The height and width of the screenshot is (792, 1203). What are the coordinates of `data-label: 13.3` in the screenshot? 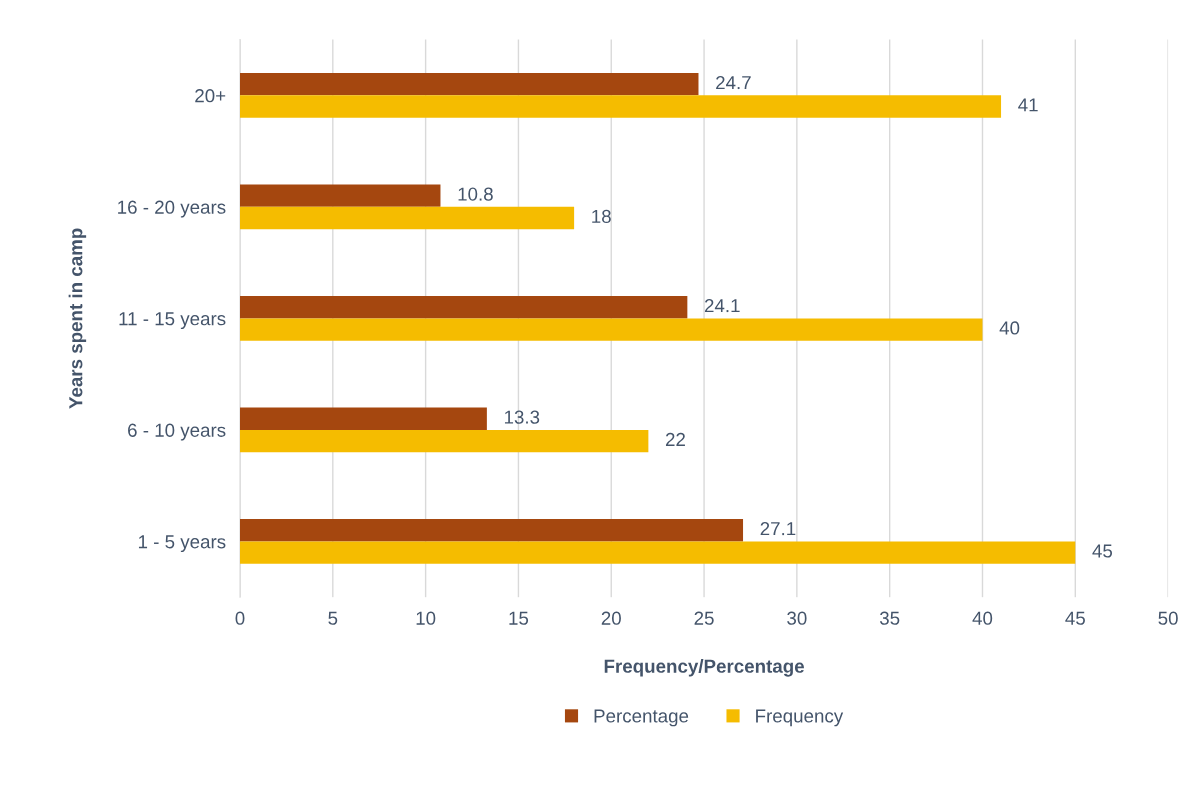 It's located at (522, 417).